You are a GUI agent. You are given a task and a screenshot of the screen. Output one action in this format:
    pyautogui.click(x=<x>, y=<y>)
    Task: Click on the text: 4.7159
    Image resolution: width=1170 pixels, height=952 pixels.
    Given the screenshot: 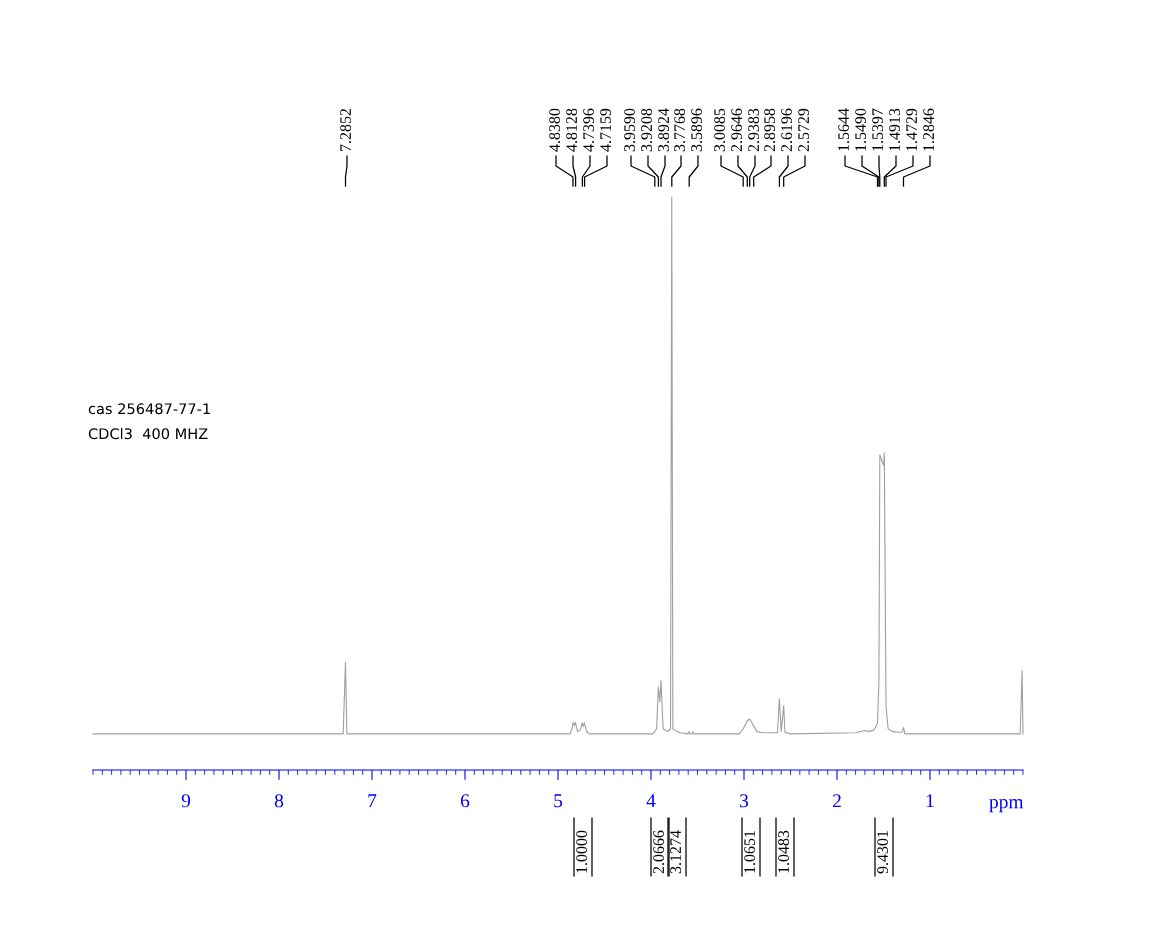 What is the action you would take?
    pyautogui.click(x=606, y=130)
    